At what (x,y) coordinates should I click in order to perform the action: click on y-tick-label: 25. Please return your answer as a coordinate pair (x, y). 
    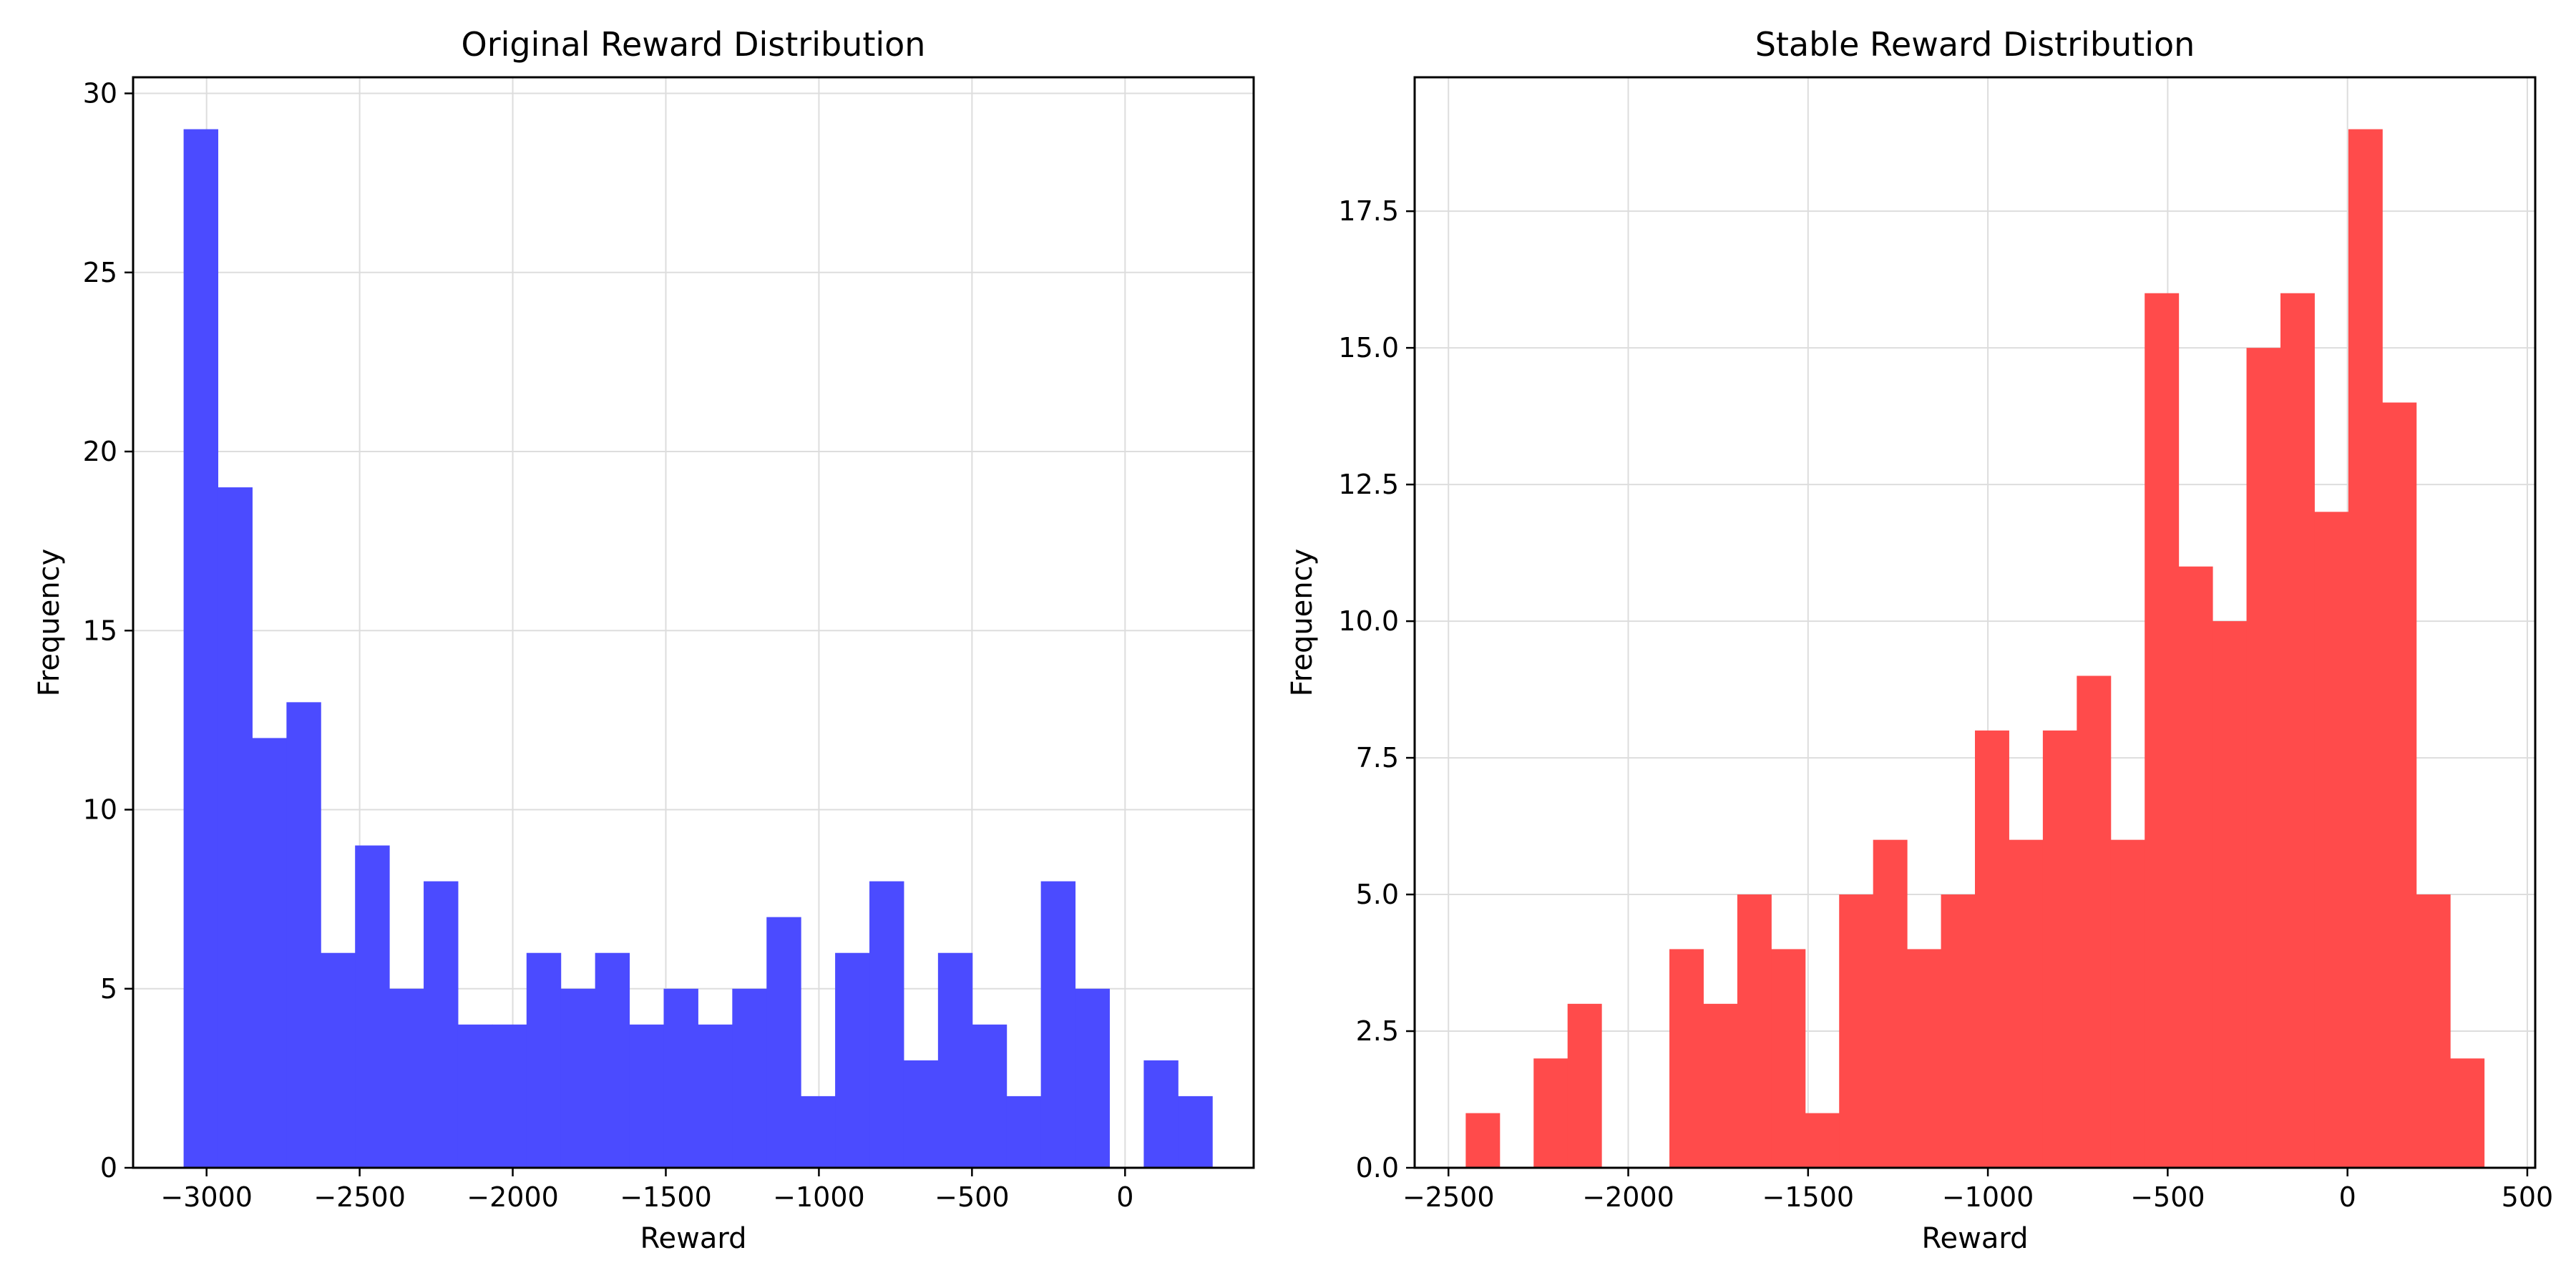
    Looking at the image, I should click on (100, 272).